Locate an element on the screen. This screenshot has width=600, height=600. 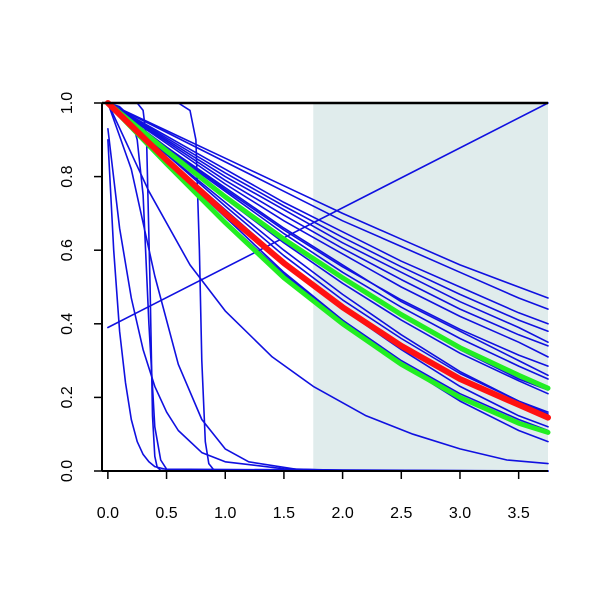
x-tick-label: 3.0 is located at coordinates (460, 513).